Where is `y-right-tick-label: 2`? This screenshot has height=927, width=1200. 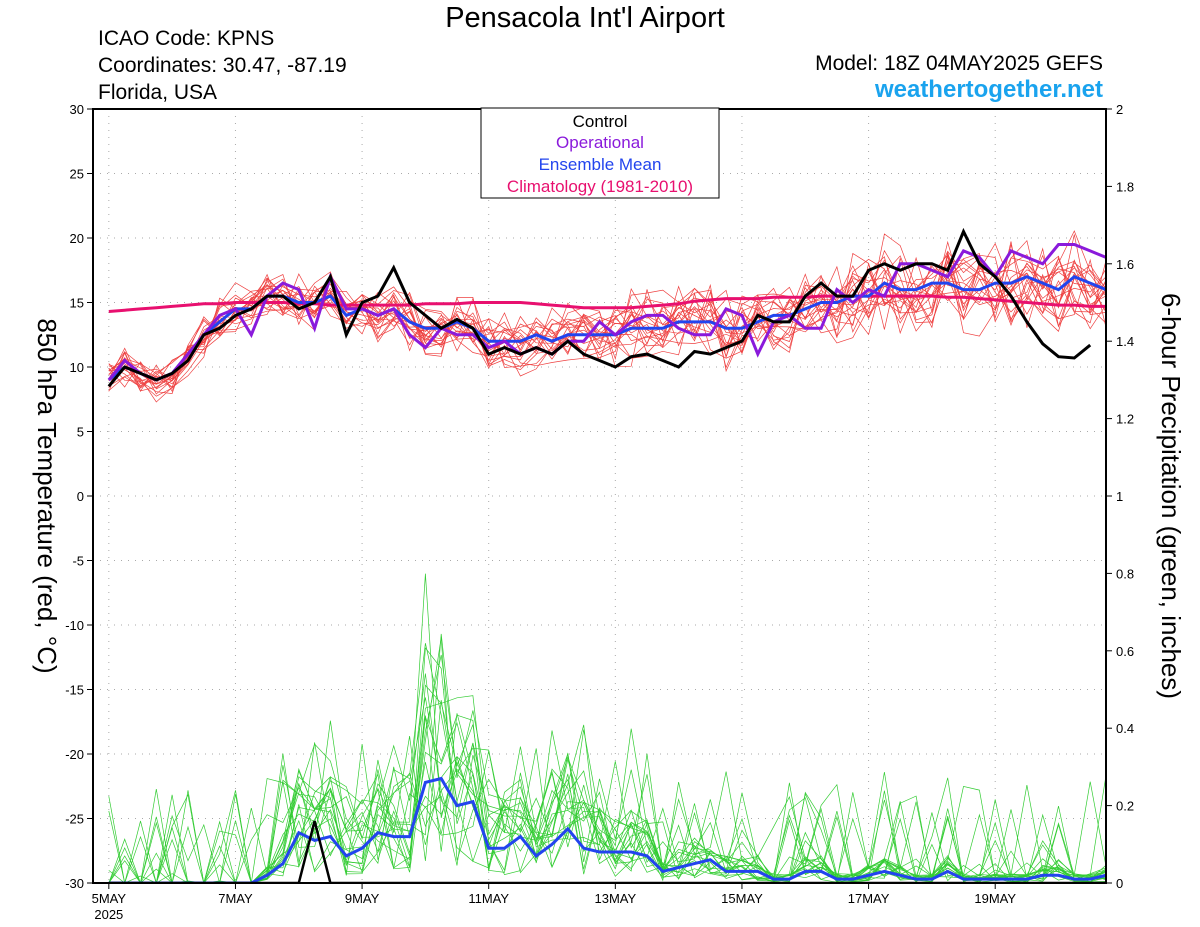 y-right-tick-label: 2 is located at coordinates (1119, 109).